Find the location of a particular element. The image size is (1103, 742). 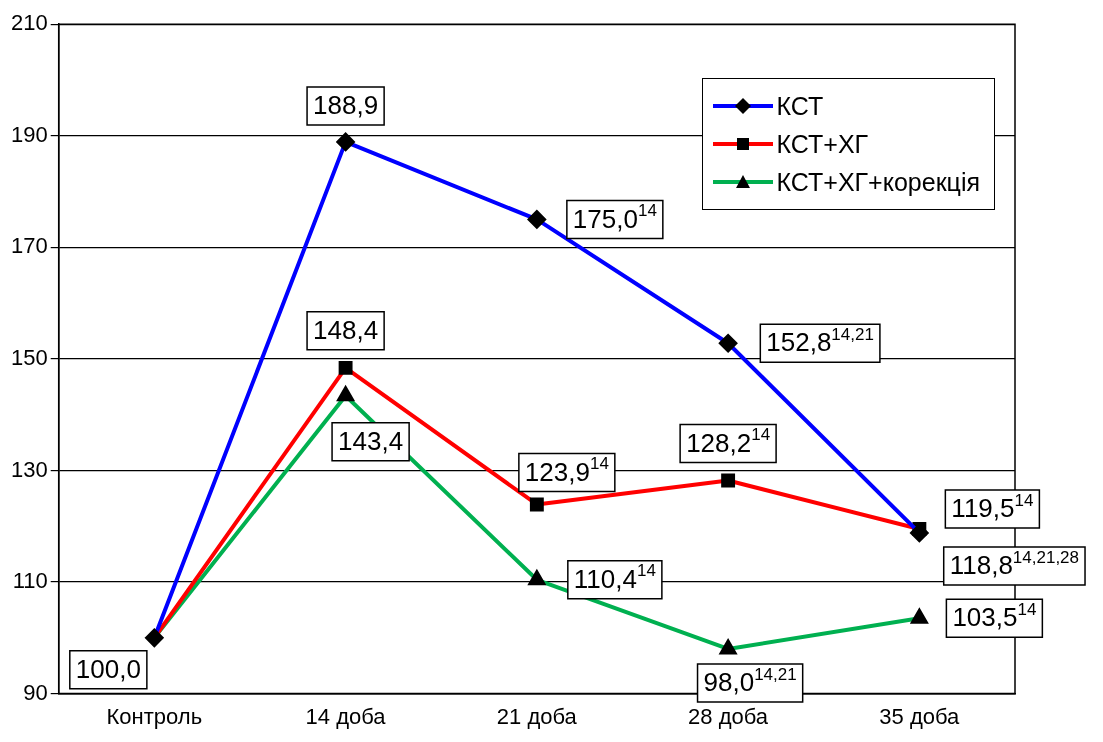

x-tick-label: 35 доба is located at coordinates (920, 716).